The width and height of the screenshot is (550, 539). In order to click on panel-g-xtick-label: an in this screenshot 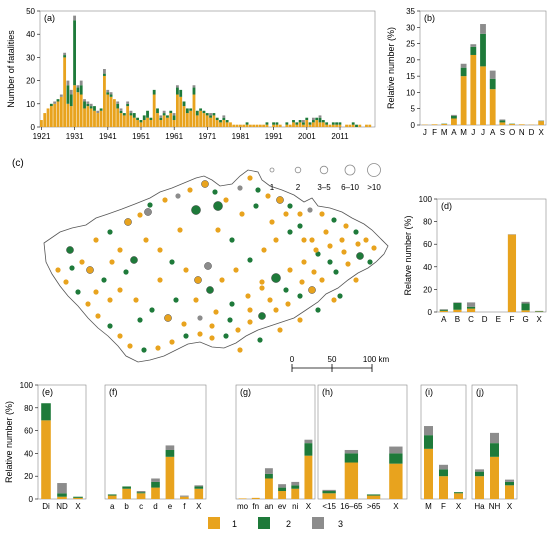, I will do `click(268, 506)`.